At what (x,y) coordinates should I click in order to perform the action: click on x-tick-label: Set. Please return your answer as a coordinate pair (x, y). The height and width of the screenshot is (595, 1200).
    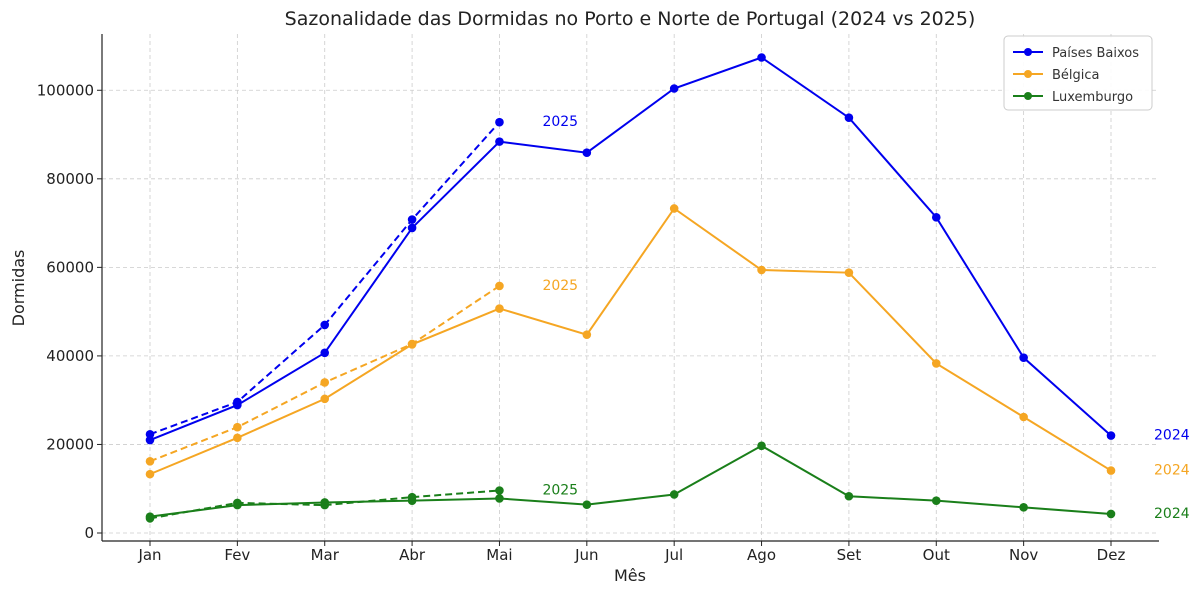
    Looking at the image, I should click on (849, 555).